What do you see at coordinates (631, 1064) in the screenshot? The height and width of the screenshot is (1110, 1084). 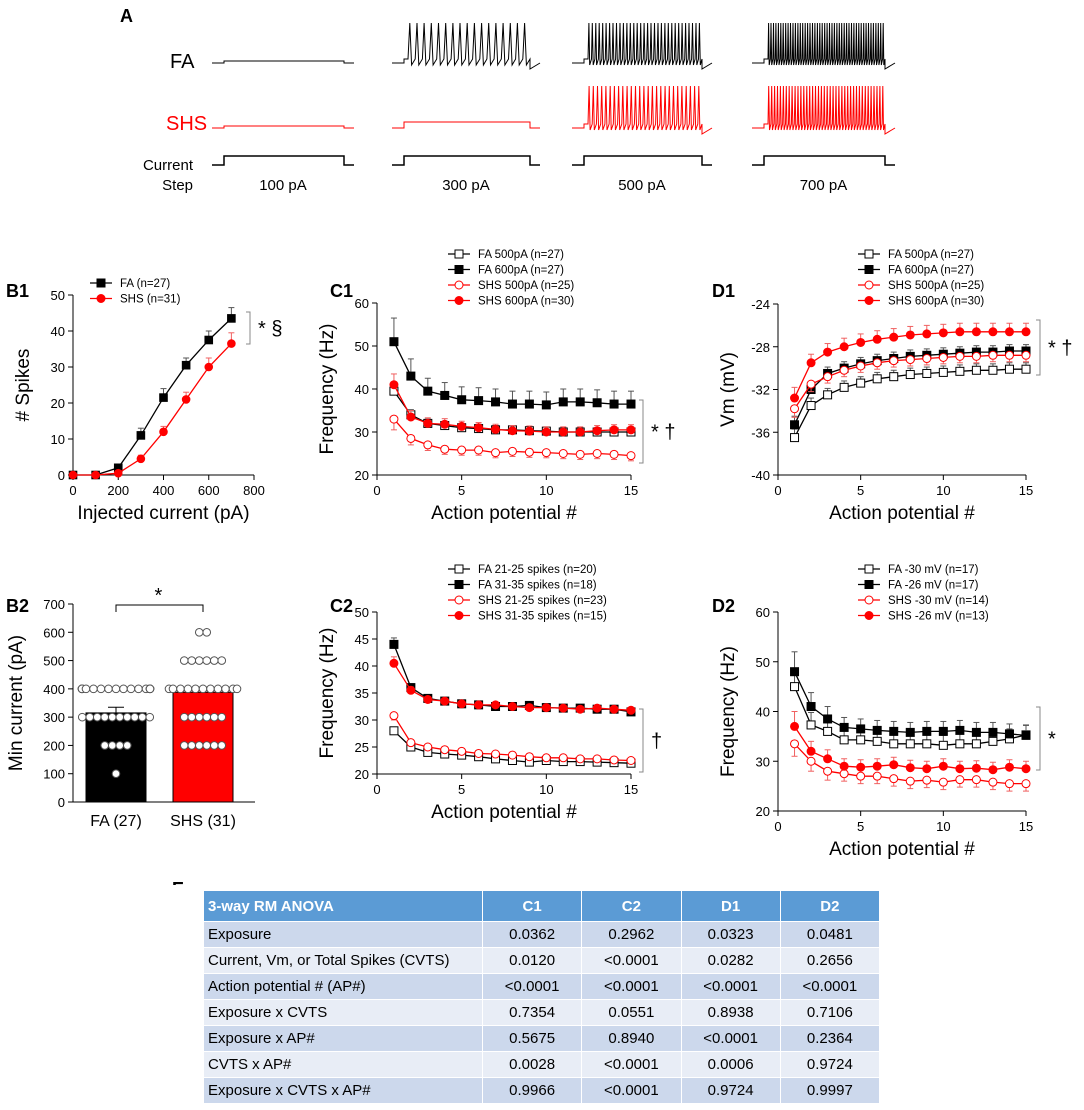 I see `table-cell: <0.0001` at bounding box center [631, 1064].